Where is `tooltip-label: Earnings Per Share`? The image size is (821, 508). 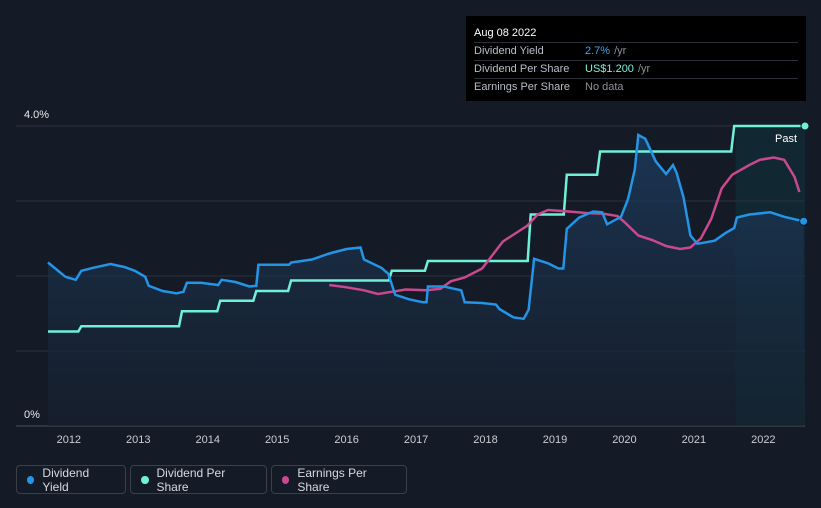 tooltip-label: Earnings Per Share is located at coordinates (522, 87).